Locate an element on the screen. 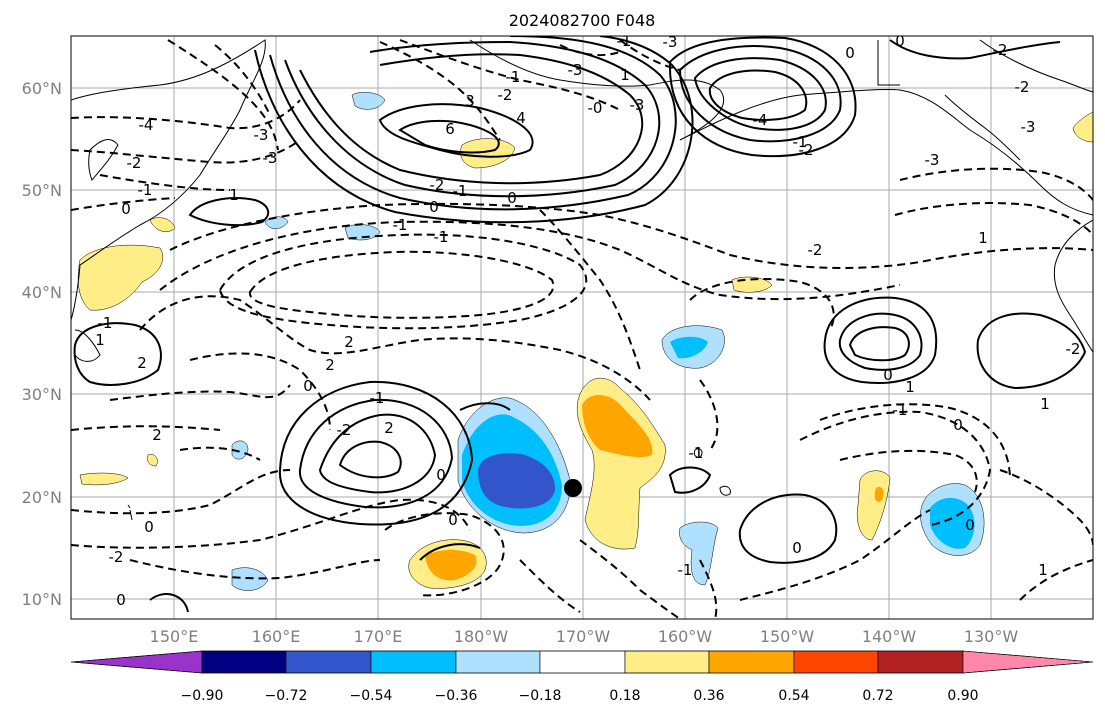 The image size is (1105, 716). colorbar-tick: −0.90 is located at coordinates (202, 696).